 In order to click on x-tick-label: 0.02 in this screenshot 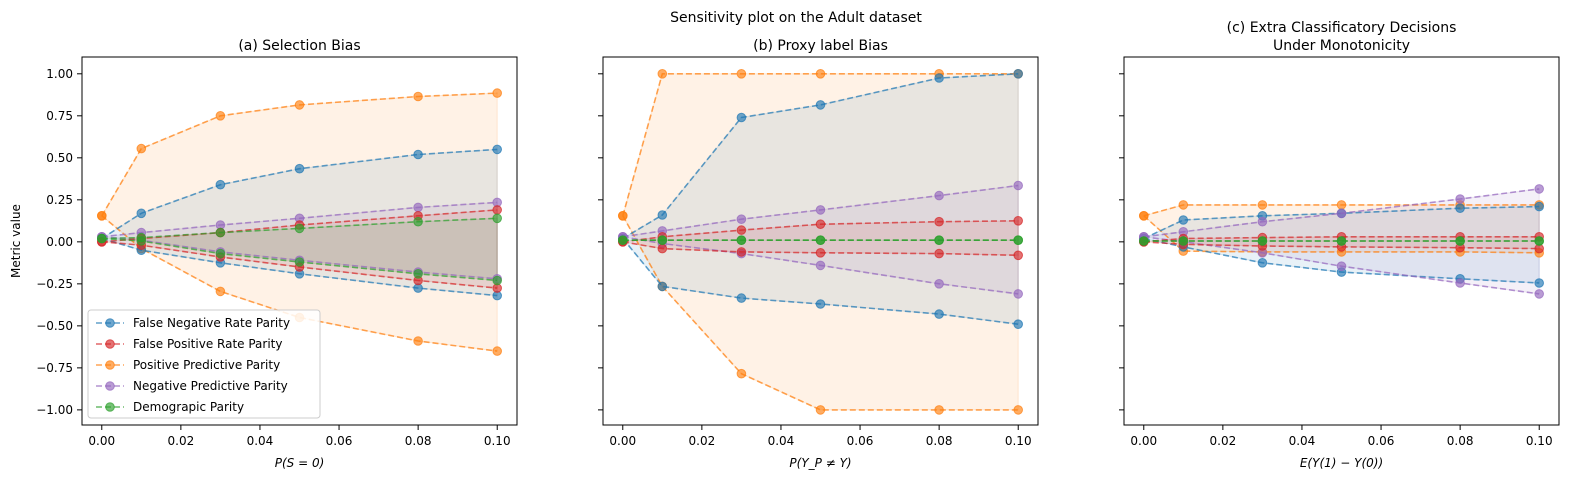, I will do `click(702, 441)`.